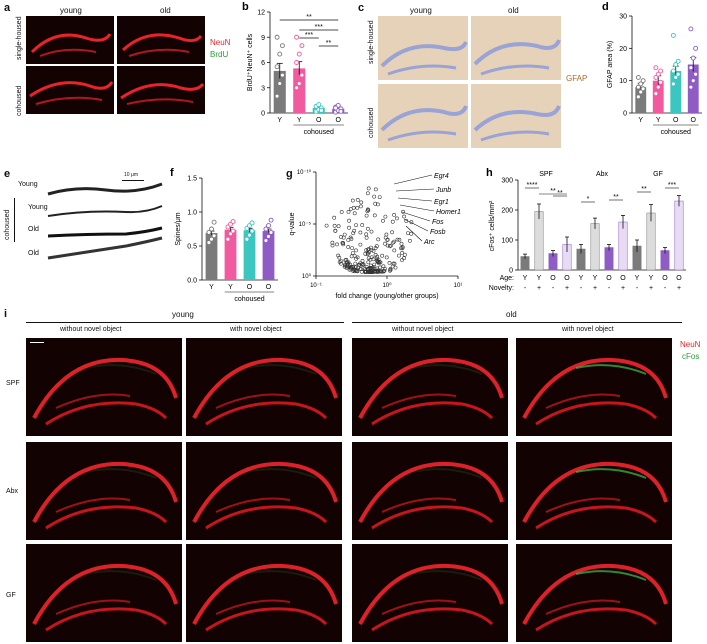 The width and height of the screenshot is (707, 644). I want to click on y-axis-label: GFAP area (%), so click(610, 64).